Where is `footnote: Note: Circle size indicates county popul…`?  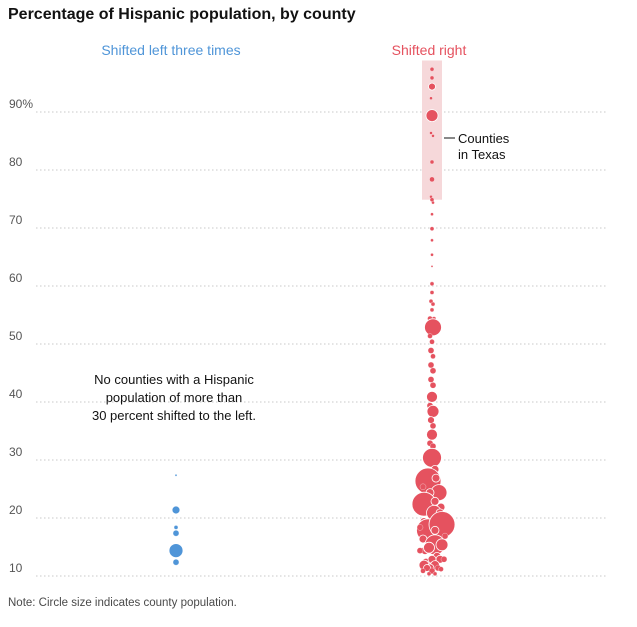 footnote: Note: Circle size indicates county popul… is located at coordinates (122, 603).